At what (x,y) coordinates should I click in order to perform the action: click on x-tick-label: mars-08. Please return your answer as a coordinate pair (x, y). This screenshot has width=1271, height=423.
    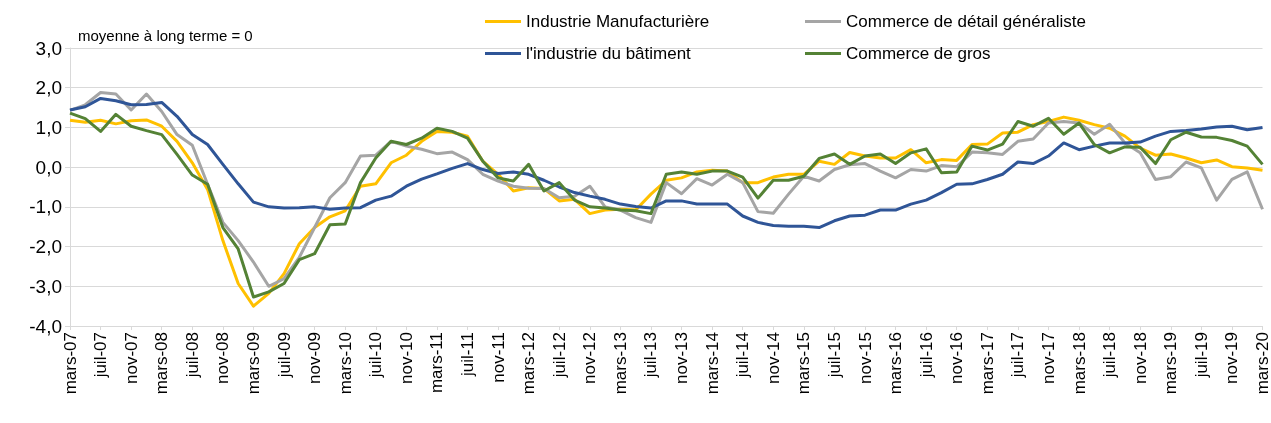
    Looking at the image, I should click on (162, 363).